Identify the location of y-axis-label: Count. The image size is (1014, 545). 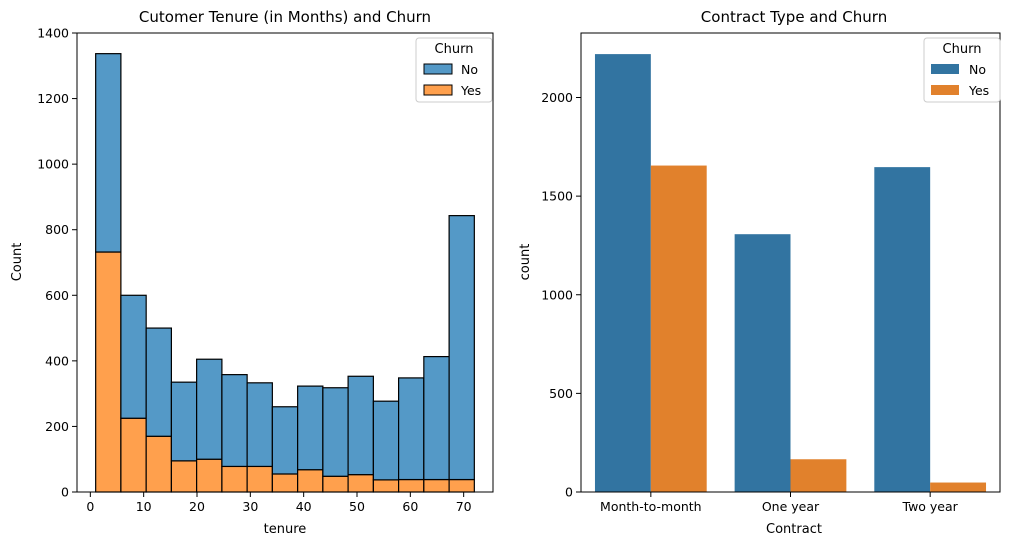
(17, 262).